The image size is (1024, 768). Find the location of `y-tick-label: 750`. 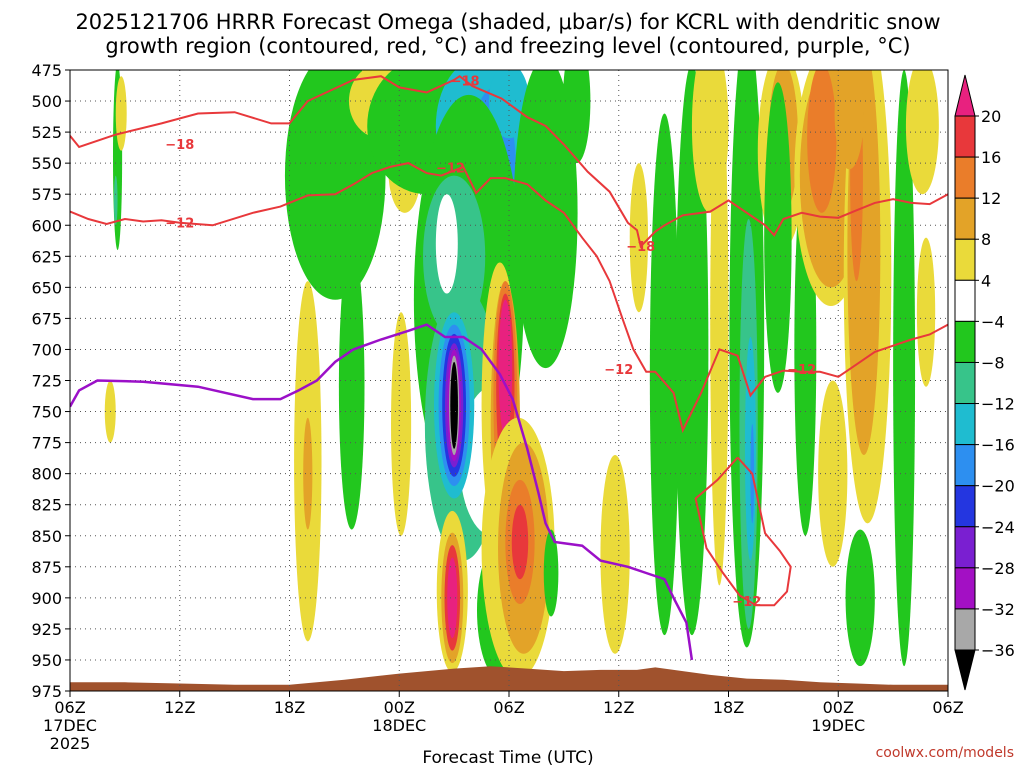

y-tick-label: 750 is located at coordinates (46, 412).